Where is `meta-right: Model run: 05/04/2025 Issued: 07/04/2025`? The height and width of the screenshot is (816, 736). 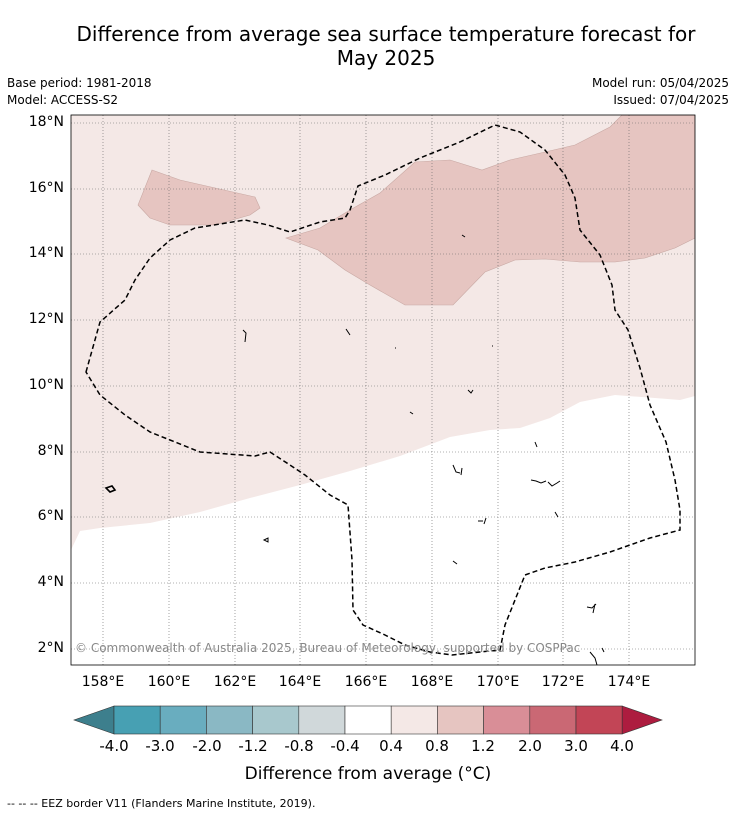 meta-right: Model run: 05/04/2025 Issued: 07/04/2025 is located at coordinates (660, 92).